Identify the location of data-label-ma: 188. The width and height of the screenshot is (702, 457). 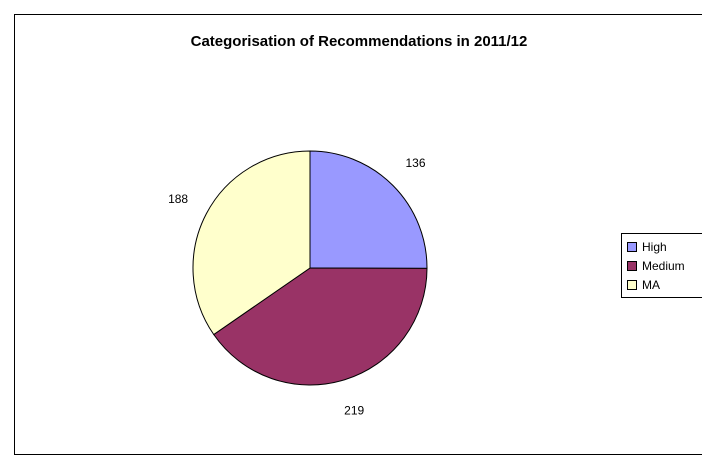
(178, 199).